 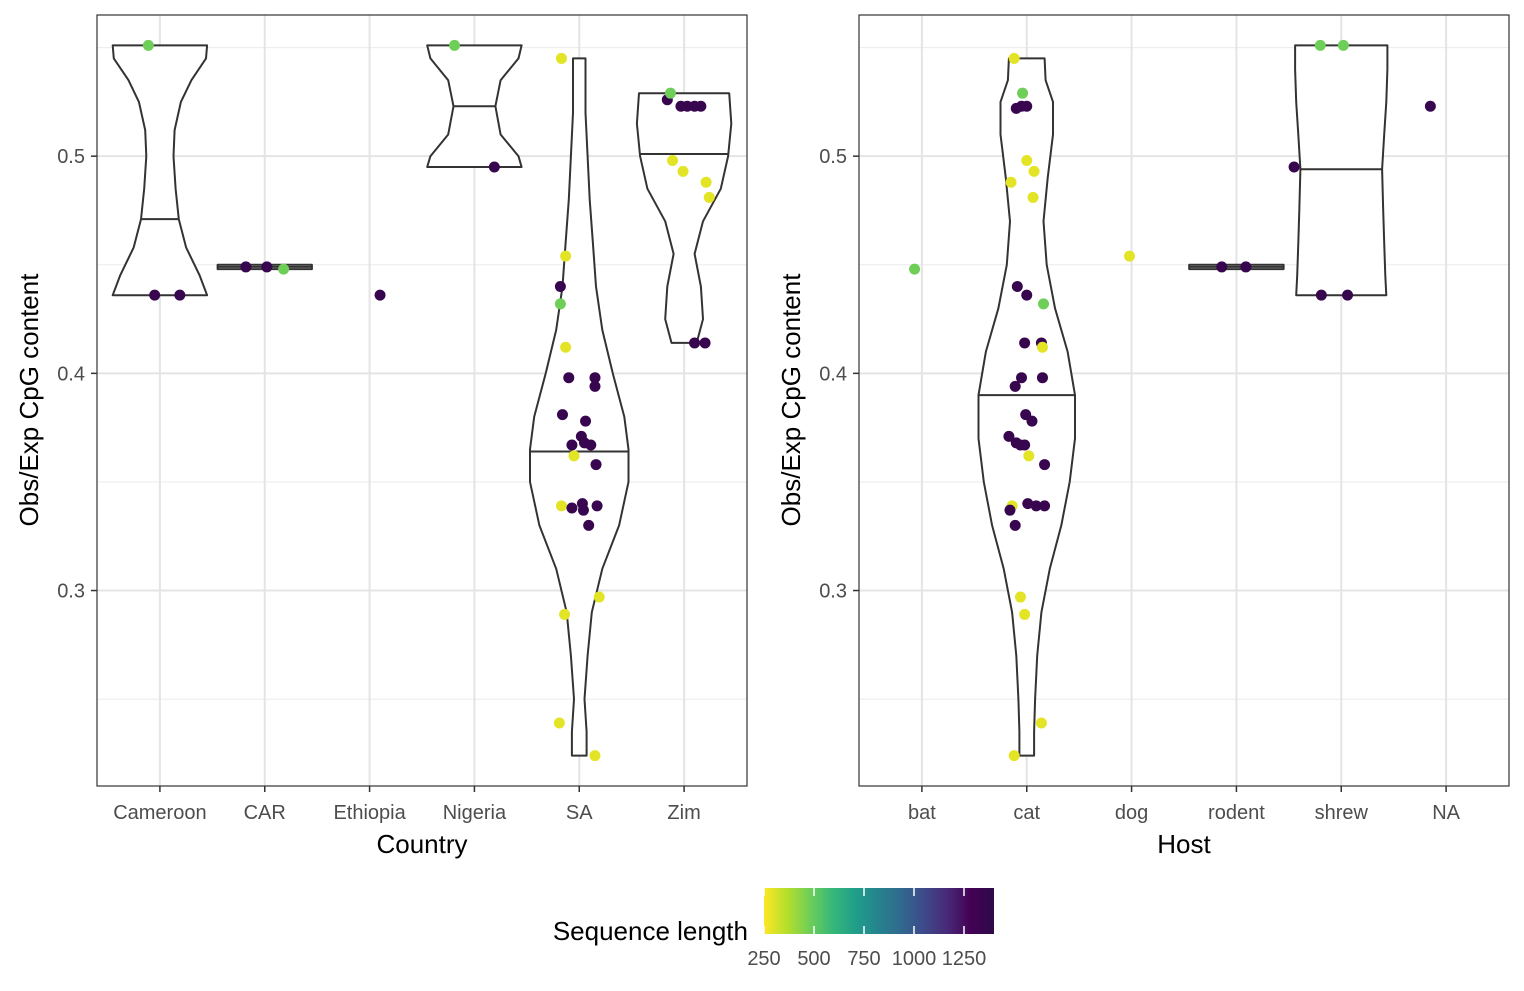 What do you see at coordinates (421, 844) in the screenshot?
I see `x-axis-title: Country` at bounding box center [421, 844].